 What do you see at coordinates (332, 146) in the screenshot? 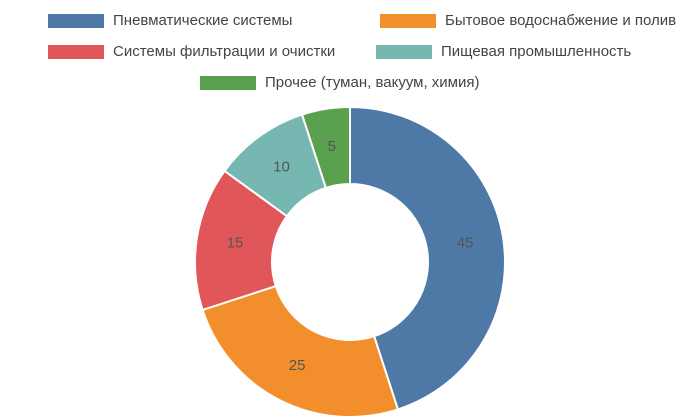
I see `data-label: 5` at bounding box center [332, 146].